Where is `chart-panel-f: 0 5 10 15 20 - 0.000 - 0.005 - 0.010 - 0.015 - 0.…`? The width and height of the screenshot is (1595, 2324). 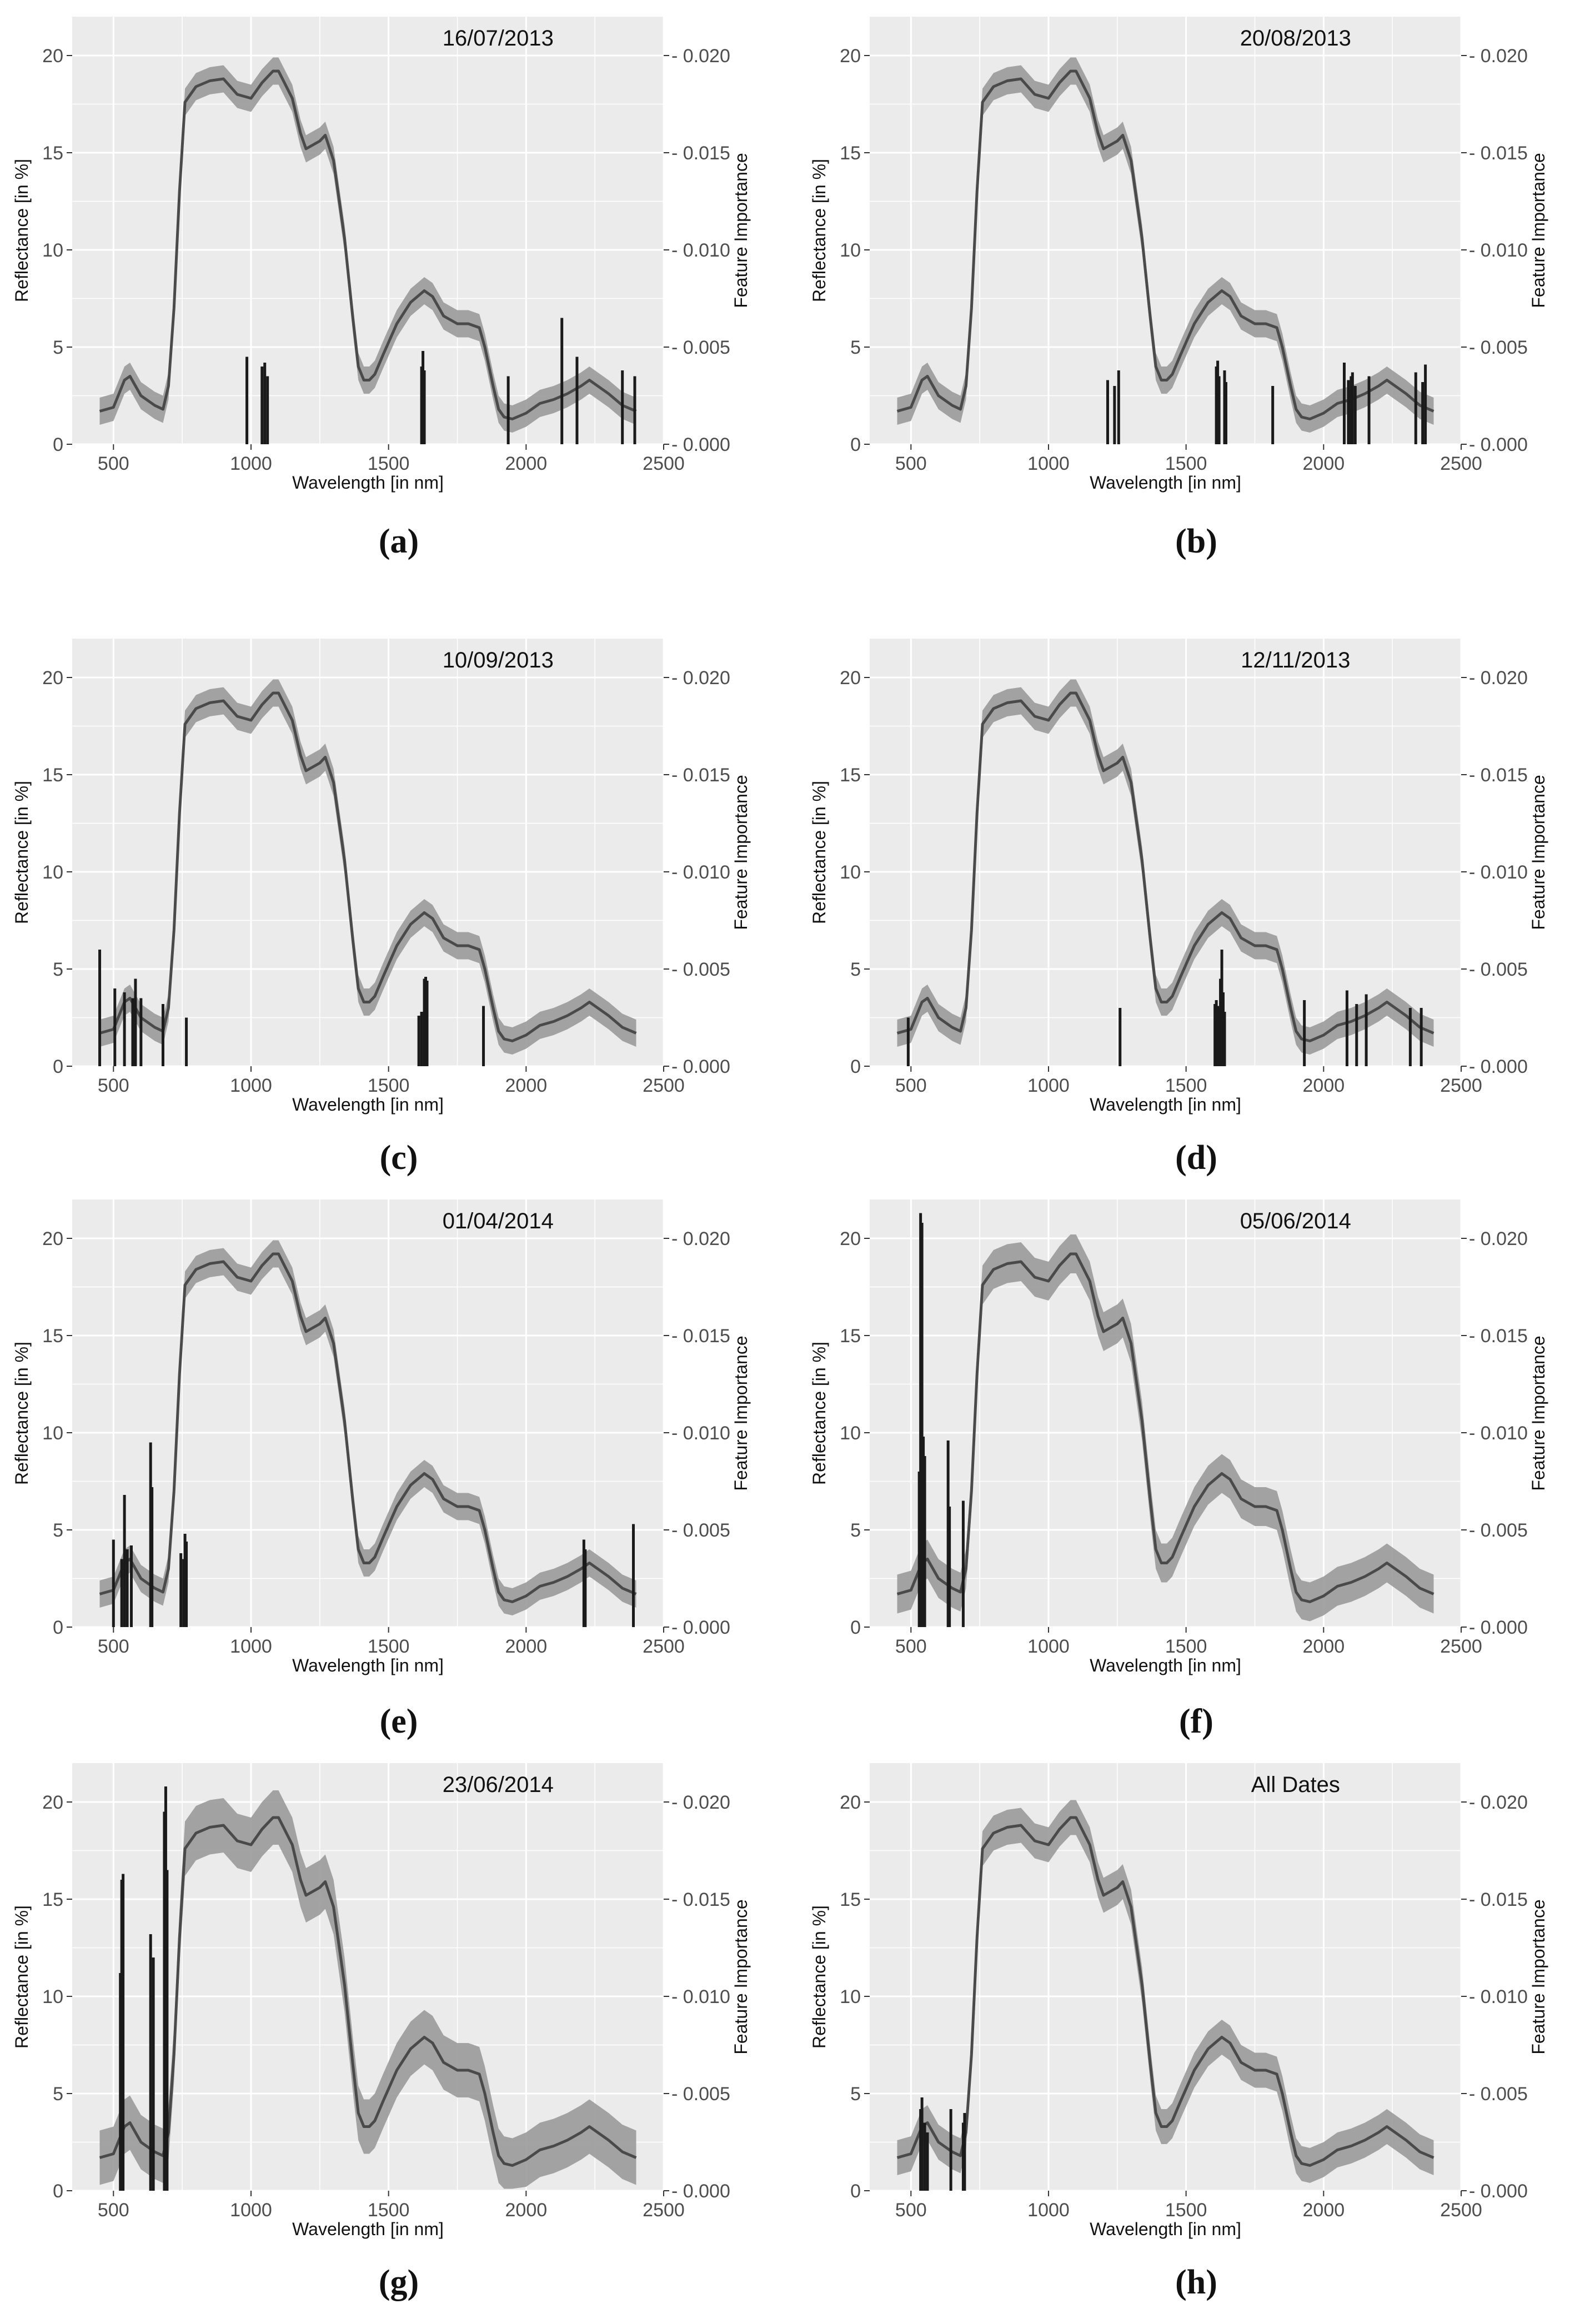 chart-panel-f: 0 5 10 15 20 - 0.000 - 0.005 - 0.010 - 0.015 - 0.… is located at coordinates (1197, 1433).